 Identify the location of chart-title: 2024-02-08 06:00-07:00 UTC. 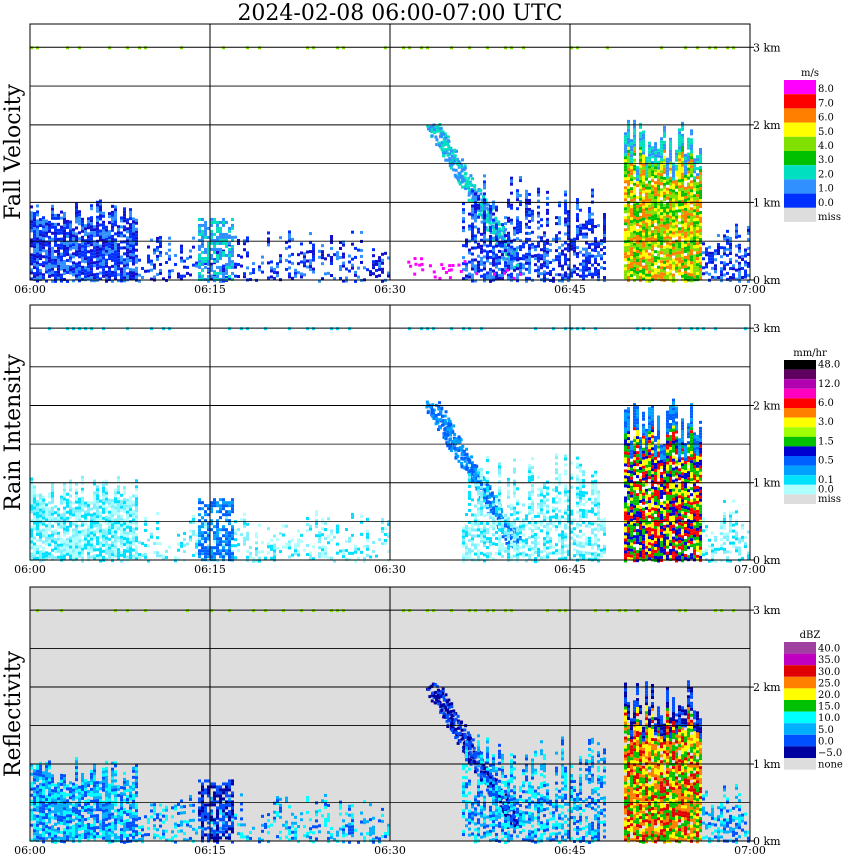
(400, 13).